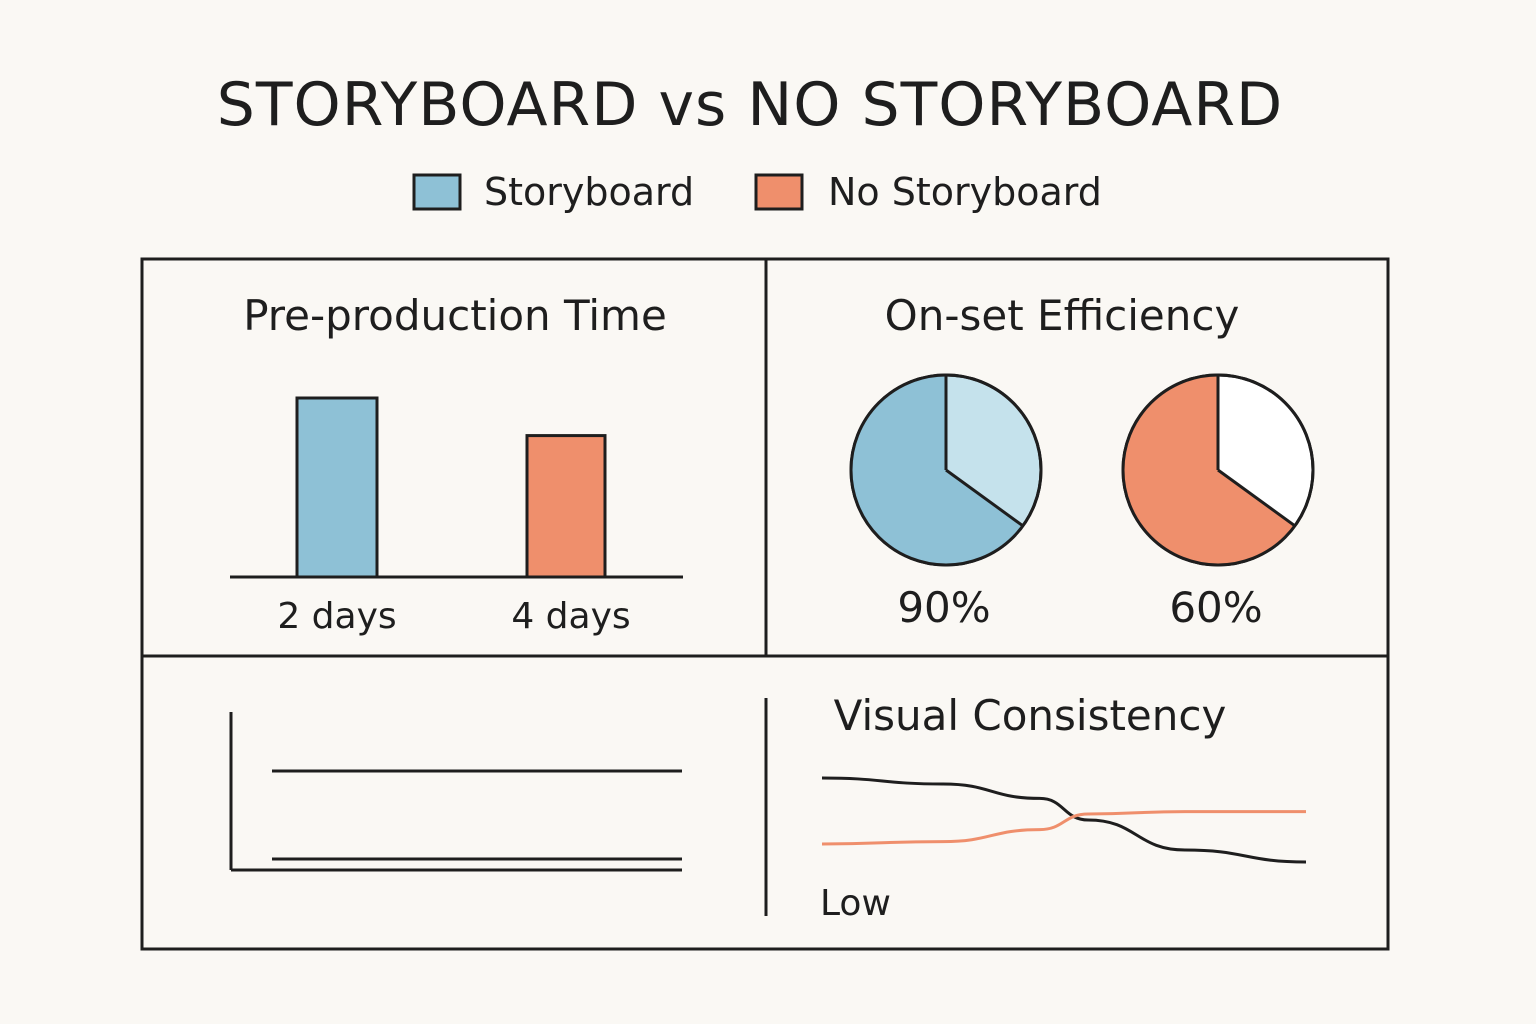  I want to click on panel-title-efficiency: On-set Efficiency, so click(1062, 315).